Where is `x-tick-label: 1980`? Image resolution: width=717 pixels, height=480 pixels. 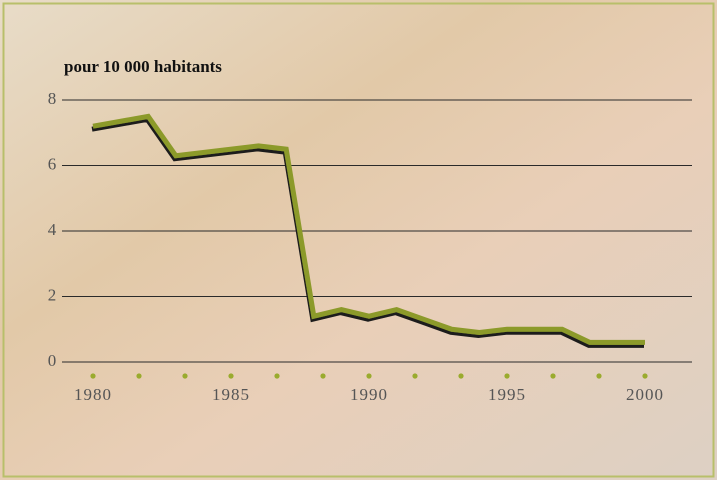
x-tick-label: 1980 is located at coordinates (93, 394).